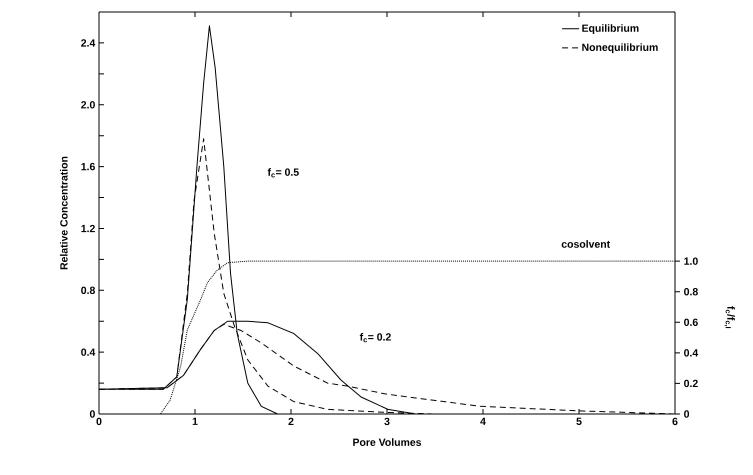  What do you see at coordinates (620, 48) in the screenshot?
I see `legend-label: Nonequilibrium` at bounding box center [620, 48].